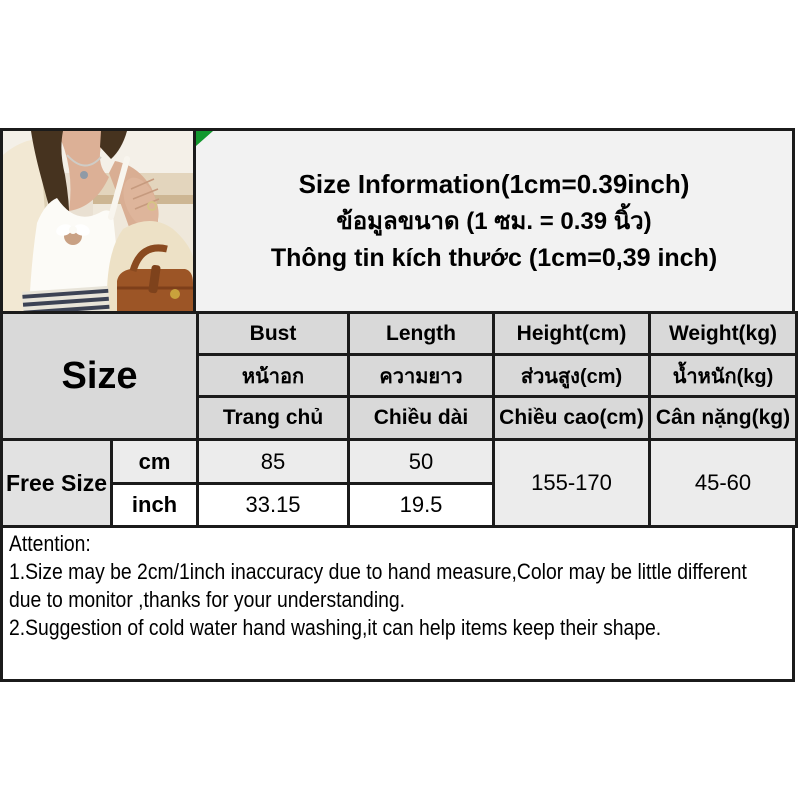  What do you see at coordinates (421, 333) in the screenshot?
I see `header-length-en: Length` at bounding box center [421, 333].